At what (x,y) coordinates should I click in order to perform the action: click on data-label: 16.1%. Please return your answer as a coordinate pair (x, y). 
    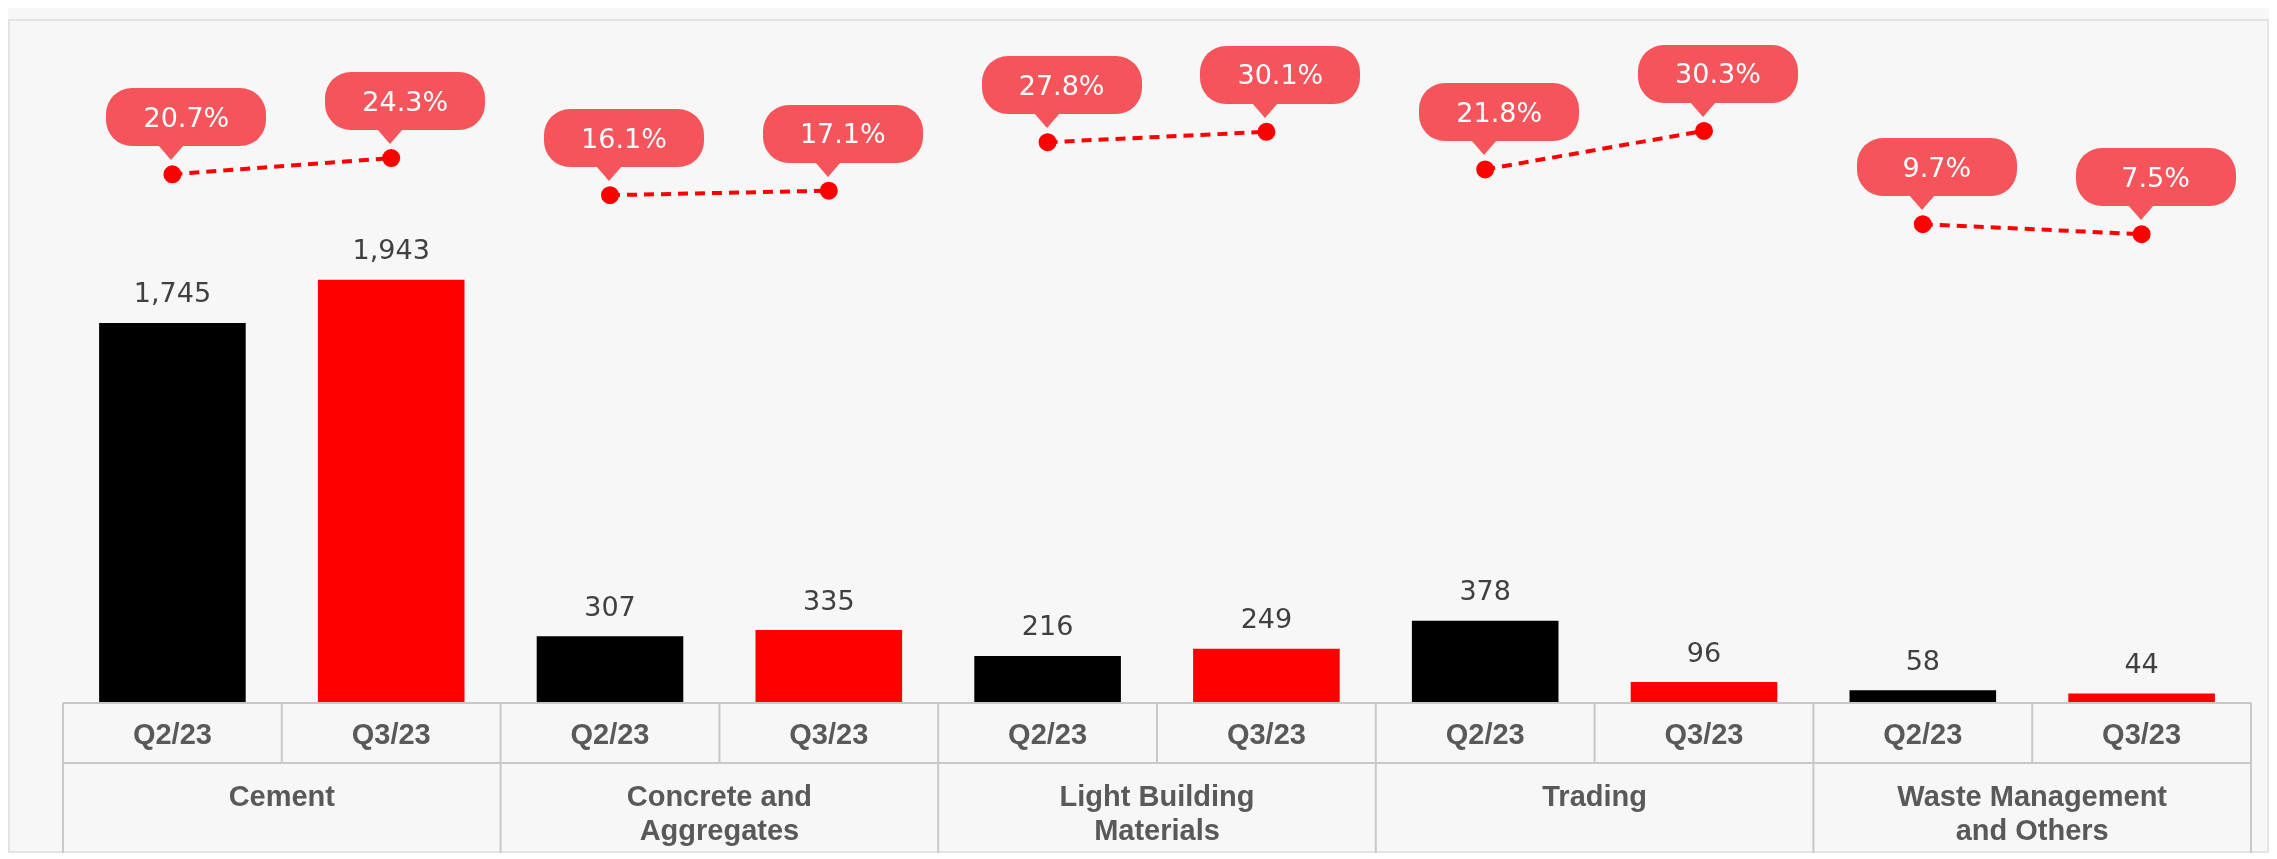
    Looking at the image, I should click on (624, 138).